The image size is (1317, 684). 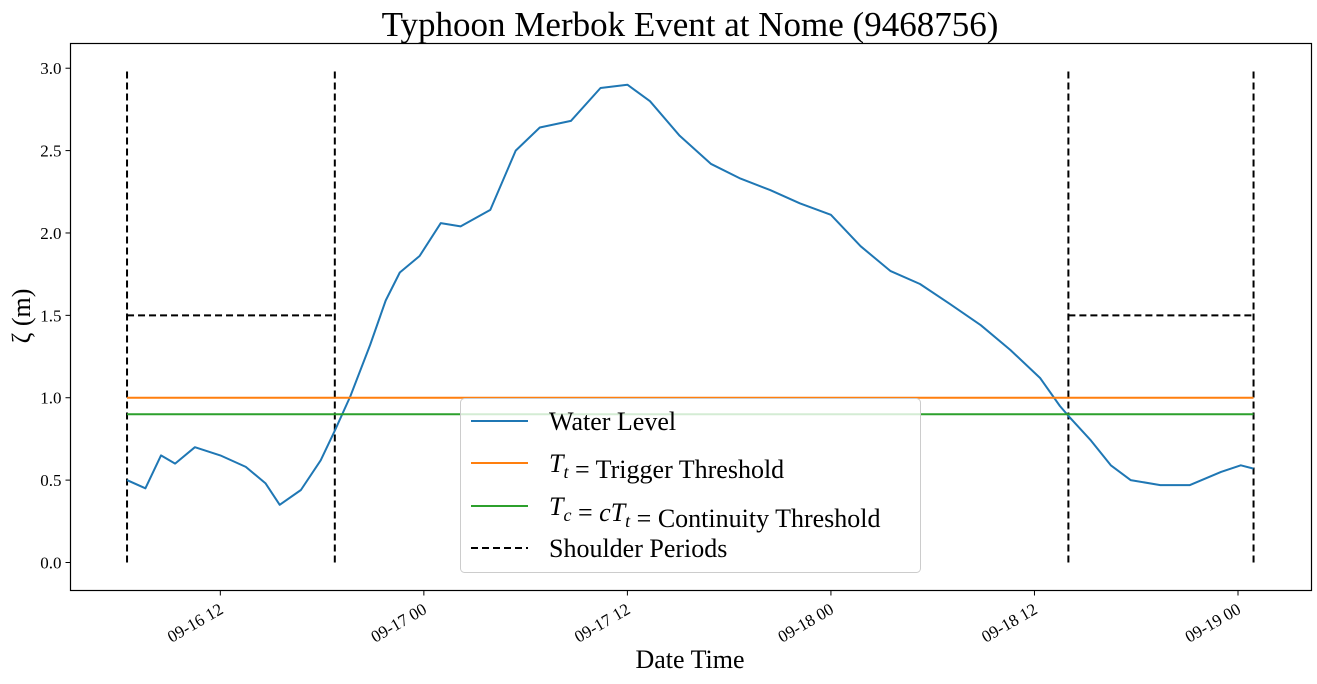 I want to click on y-tick-label: 3.0, so click(x=50, y=68).